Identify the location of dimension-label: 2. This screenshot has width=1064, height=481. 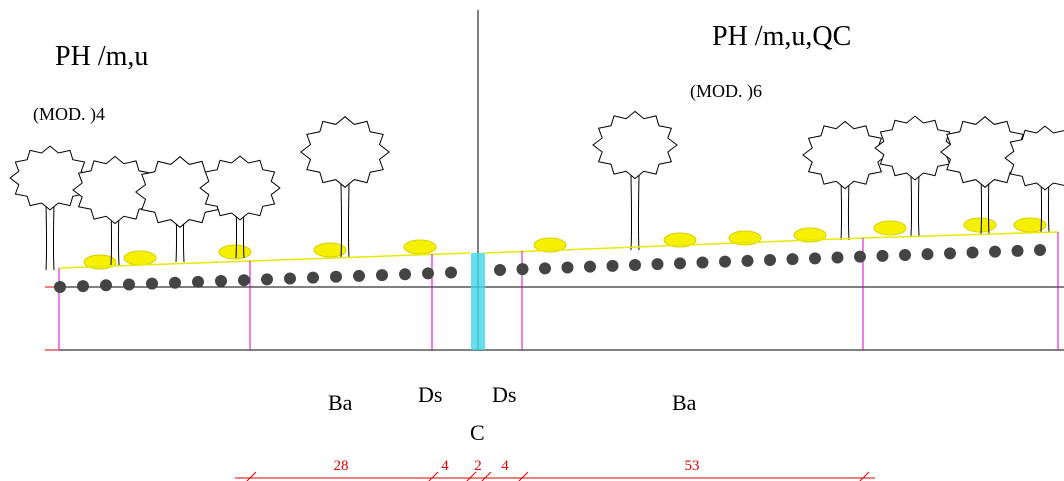
(478, 466).